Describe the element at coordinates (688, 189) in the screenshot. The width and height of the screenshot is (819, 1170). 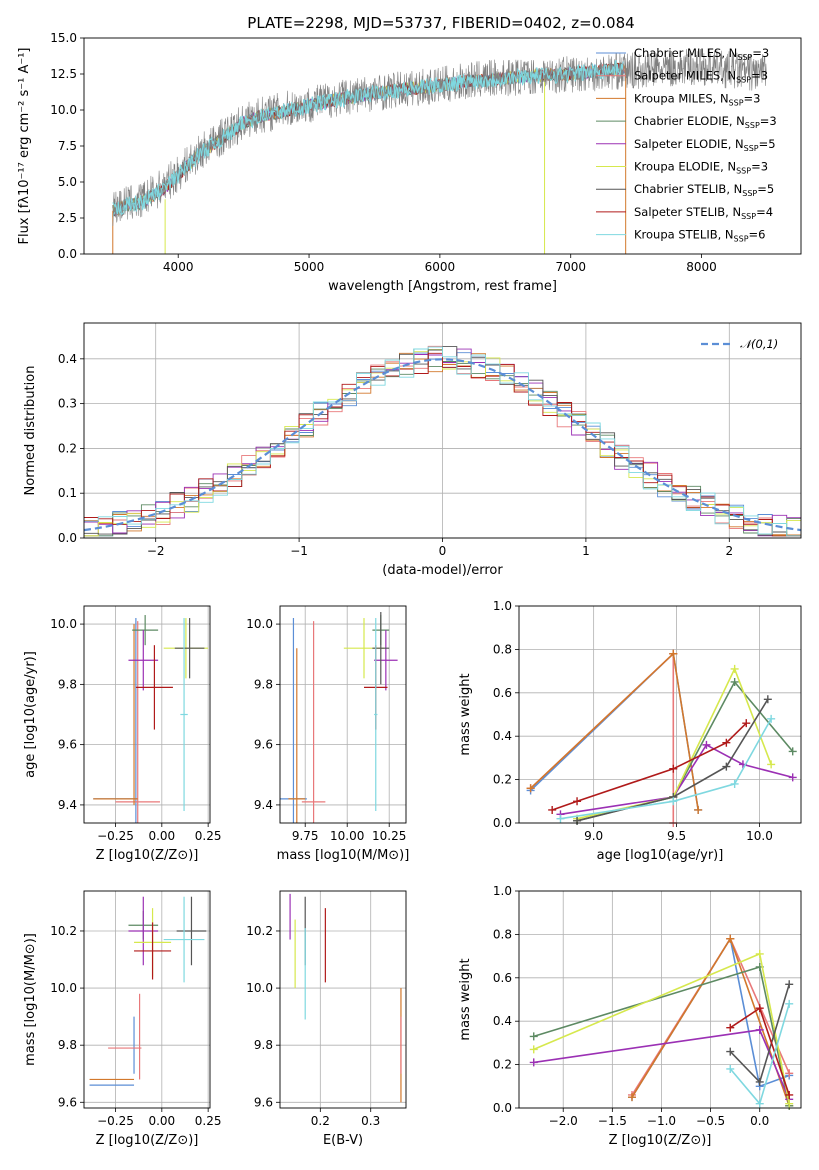
I see `legend-text: Chabrier STELIB, N` at that location.